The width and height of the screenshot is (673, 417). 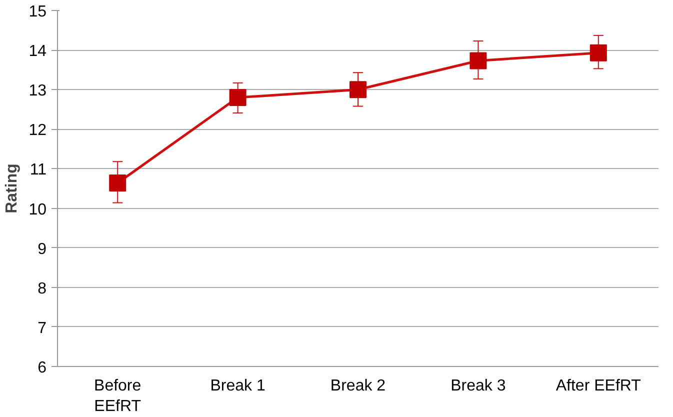 What do you see at coordinates (37, 131) in the screenshot?
I see `y-tick-label: 12` at bounding box center [37, 131].